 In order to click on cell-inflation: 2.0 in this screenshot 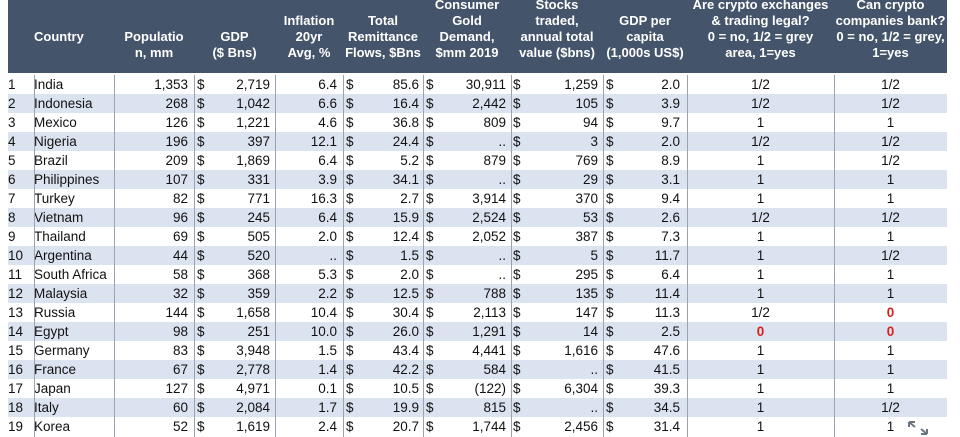, I will do `click(327, 236)`.